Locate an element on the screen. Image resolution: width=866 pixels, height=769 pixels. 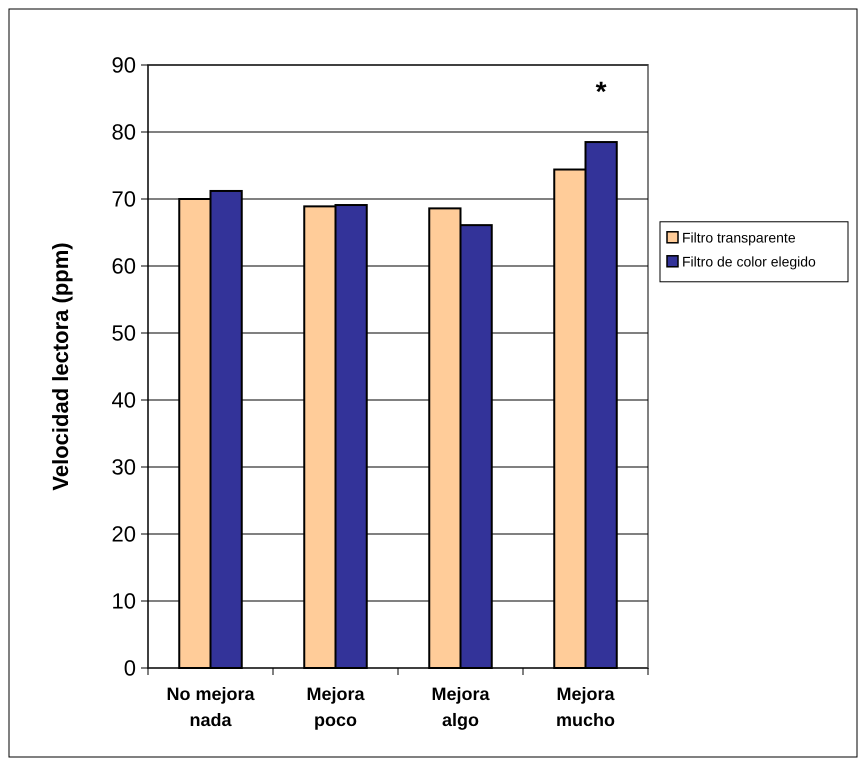
x-tick-label: Mejora poco is located at coordinates (336, 707).